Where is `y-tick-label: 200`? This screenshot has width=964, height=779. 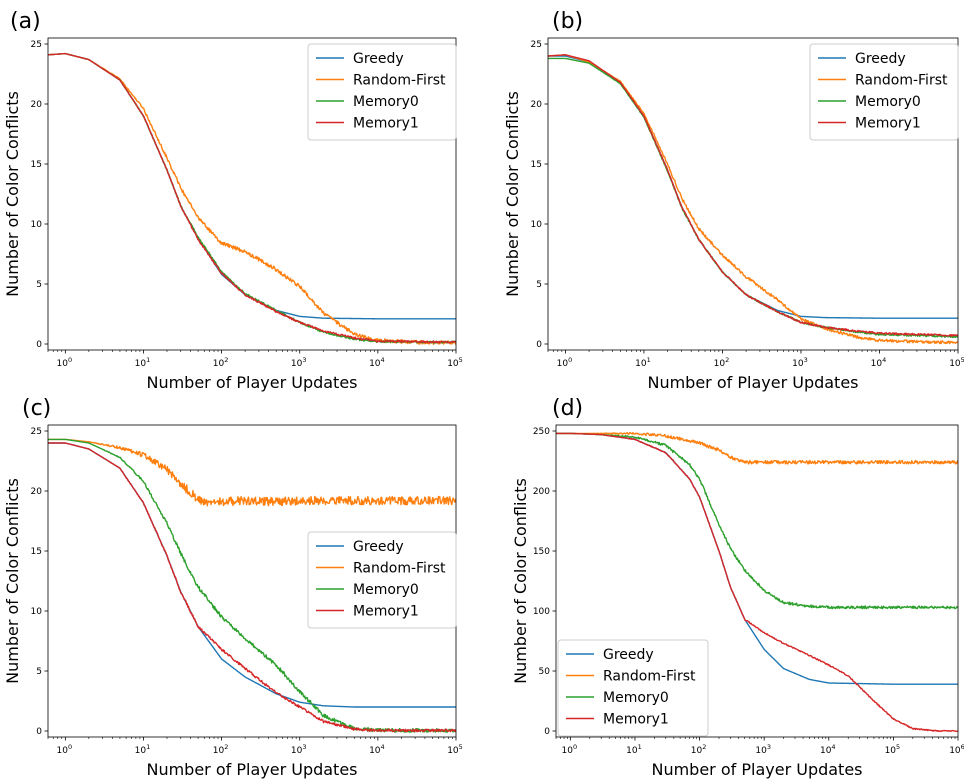
y-tick-label: 200 is located at coordinates (541, 492).